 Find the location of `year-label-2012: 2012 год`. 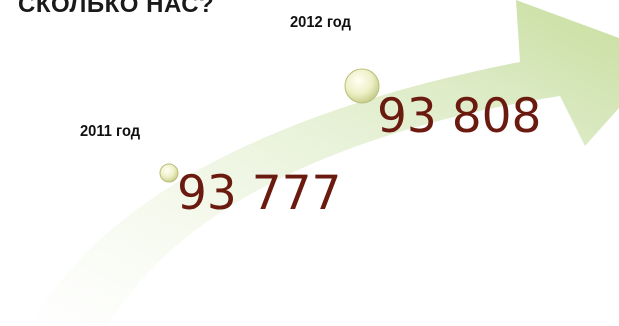

year-label-2012: 2012 год is located at coordinates (320, 22).